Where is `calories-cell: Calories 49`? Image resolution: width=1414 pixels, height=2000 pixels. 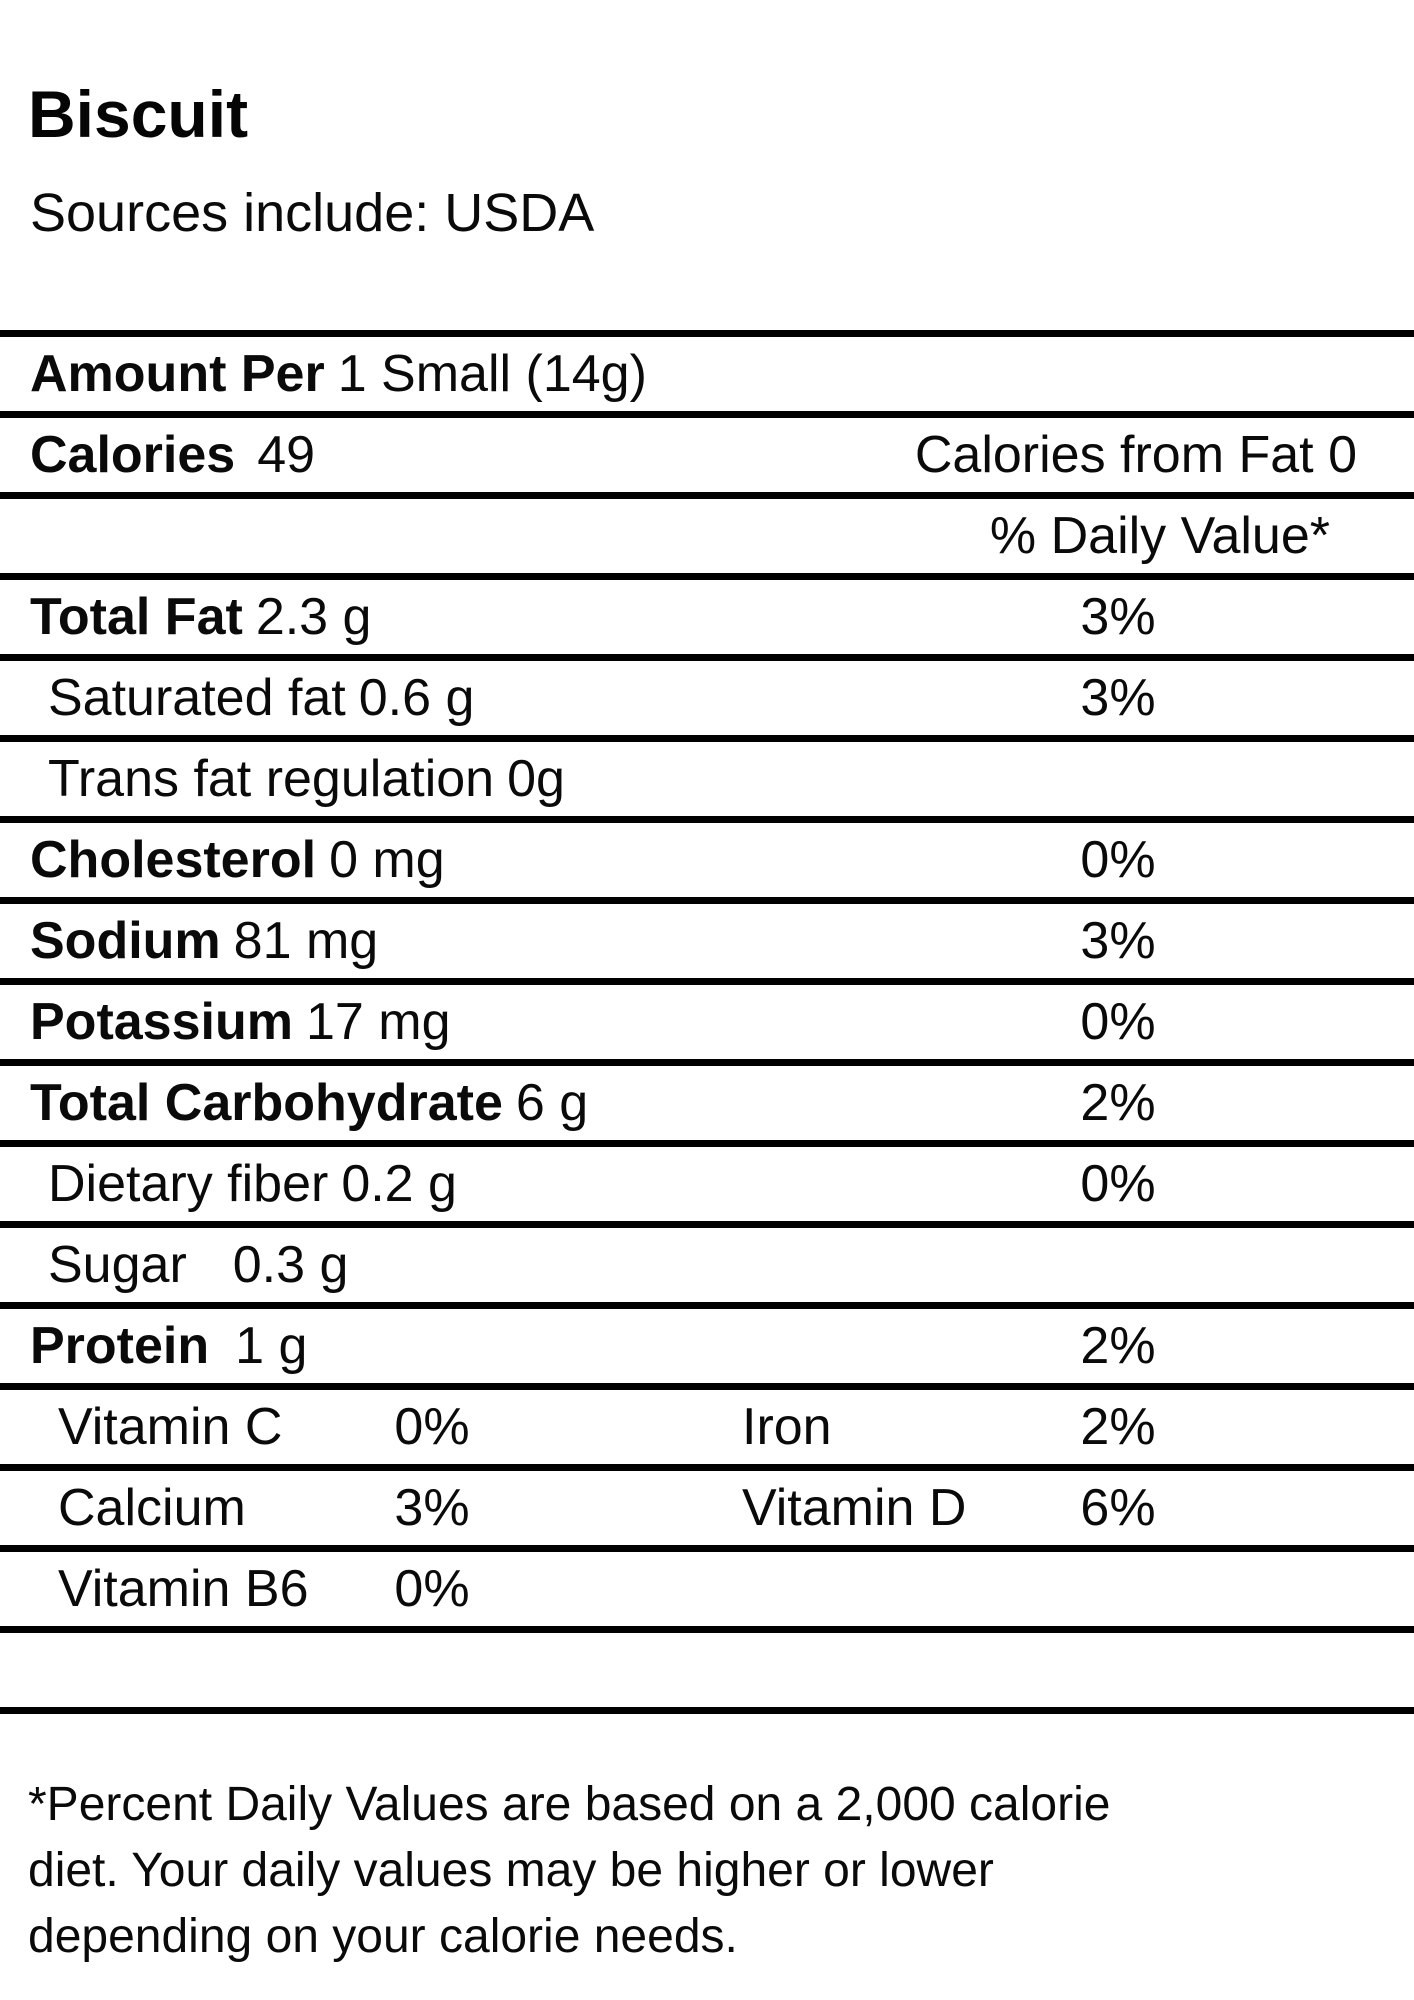
calories-cell: Calories 49 is located at coordinates (157, 455).